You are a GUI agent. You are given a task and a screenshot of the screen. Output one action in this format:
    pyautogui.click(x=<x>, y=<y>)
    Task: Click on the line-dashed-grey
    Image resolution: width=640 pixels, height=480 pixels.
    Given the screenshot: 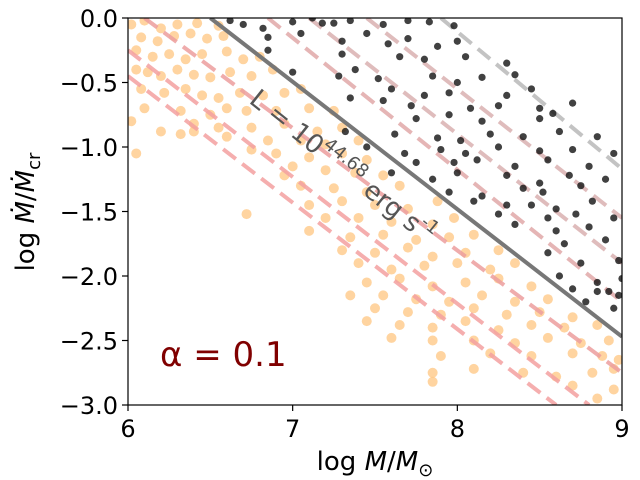 What is the action you would take?
    pyautogui.click(x=530, y=94)
    